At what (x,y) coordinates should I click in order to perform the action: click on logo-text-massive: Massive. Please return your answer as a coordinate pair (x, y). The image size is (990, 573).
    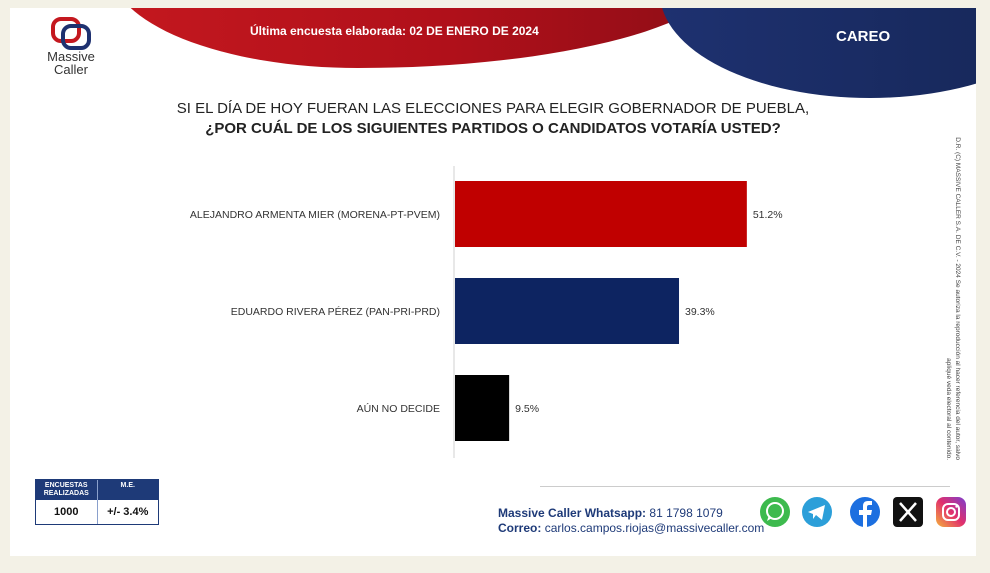
    Looking at the image, I should click on (71, 56).